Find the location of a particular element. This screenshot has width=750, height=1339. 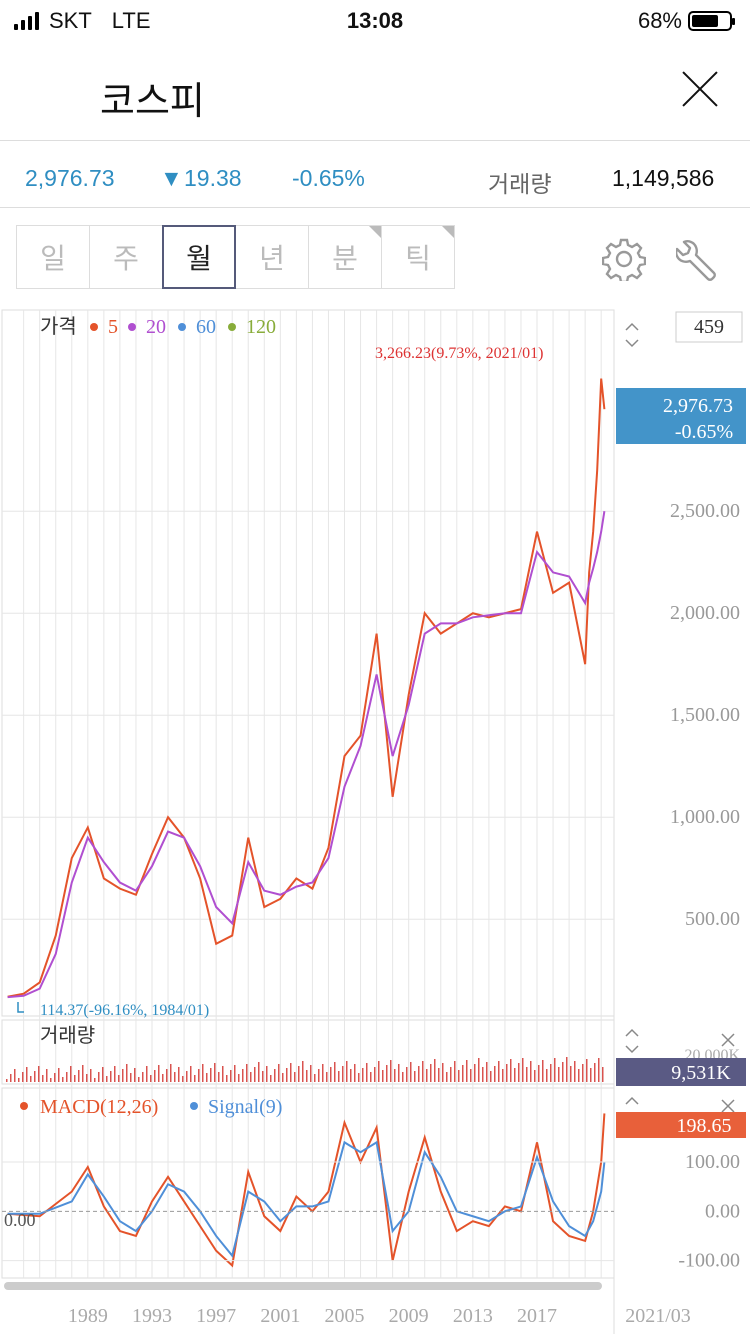

header: 코스피 is located at coordinates (375, 90).